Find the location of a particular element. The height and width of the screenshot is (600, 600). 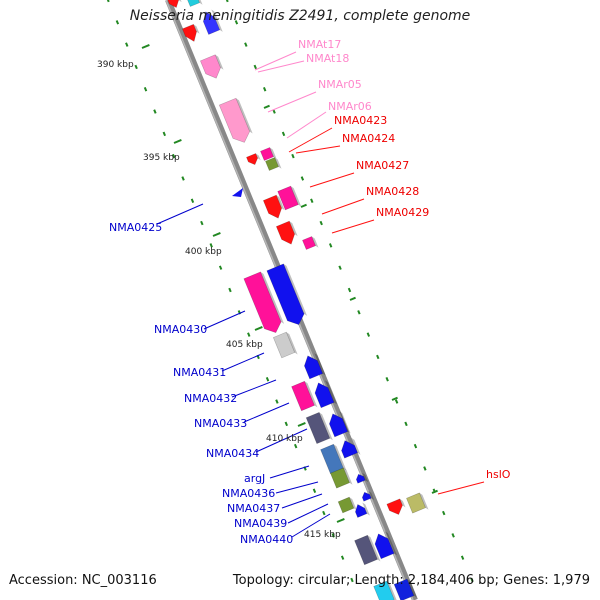

gene-nma0425 is located at coordinates (237, 192).